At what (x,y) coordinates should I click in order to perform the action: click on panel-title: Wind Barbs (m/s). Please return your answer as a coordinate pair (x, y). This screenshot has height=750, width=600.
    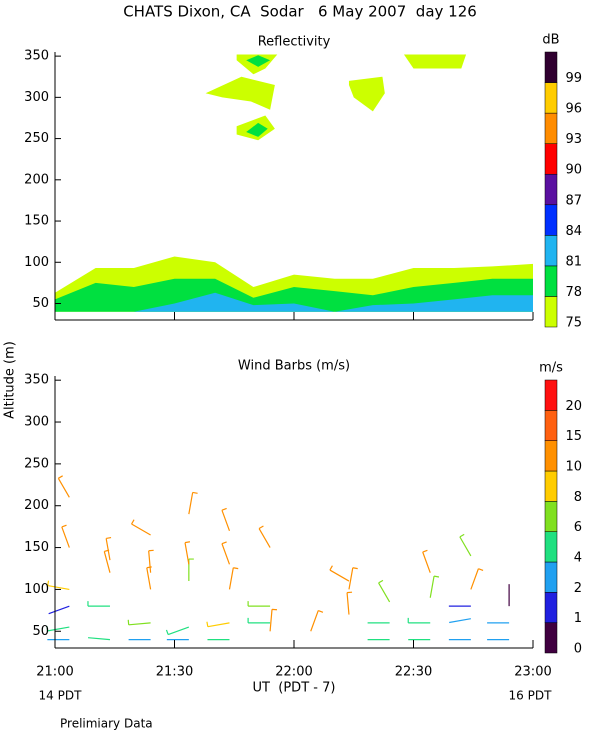
    Looking at the image, I should click on (294, 366).